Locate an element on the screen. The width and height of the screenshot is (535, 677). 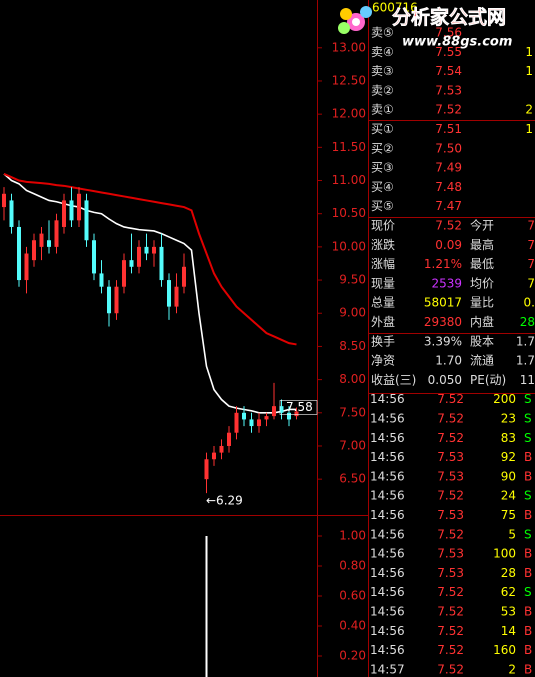
quote-label: 现量 is located at coordinates (383, 283).